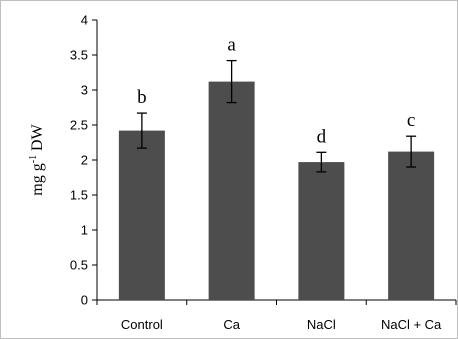  Describe the element at coordinates (142, 97) in the screenshot. I see `significance-letter: b` at that location.